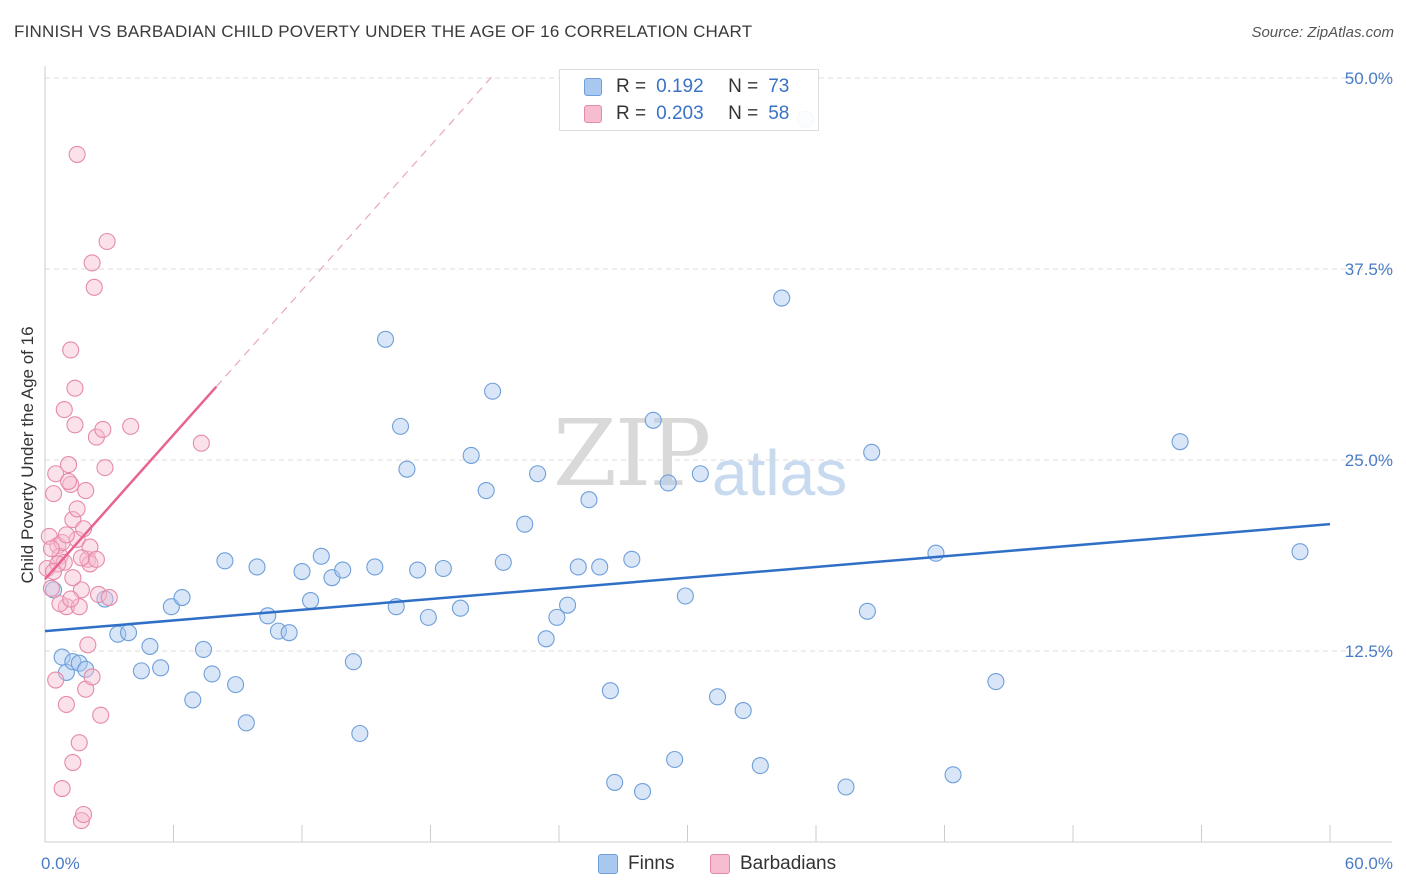  What do you see at coordinates (779, 86) in the screenshot?
I see `finns-n-value: 73` at bounding box center [779, 86].